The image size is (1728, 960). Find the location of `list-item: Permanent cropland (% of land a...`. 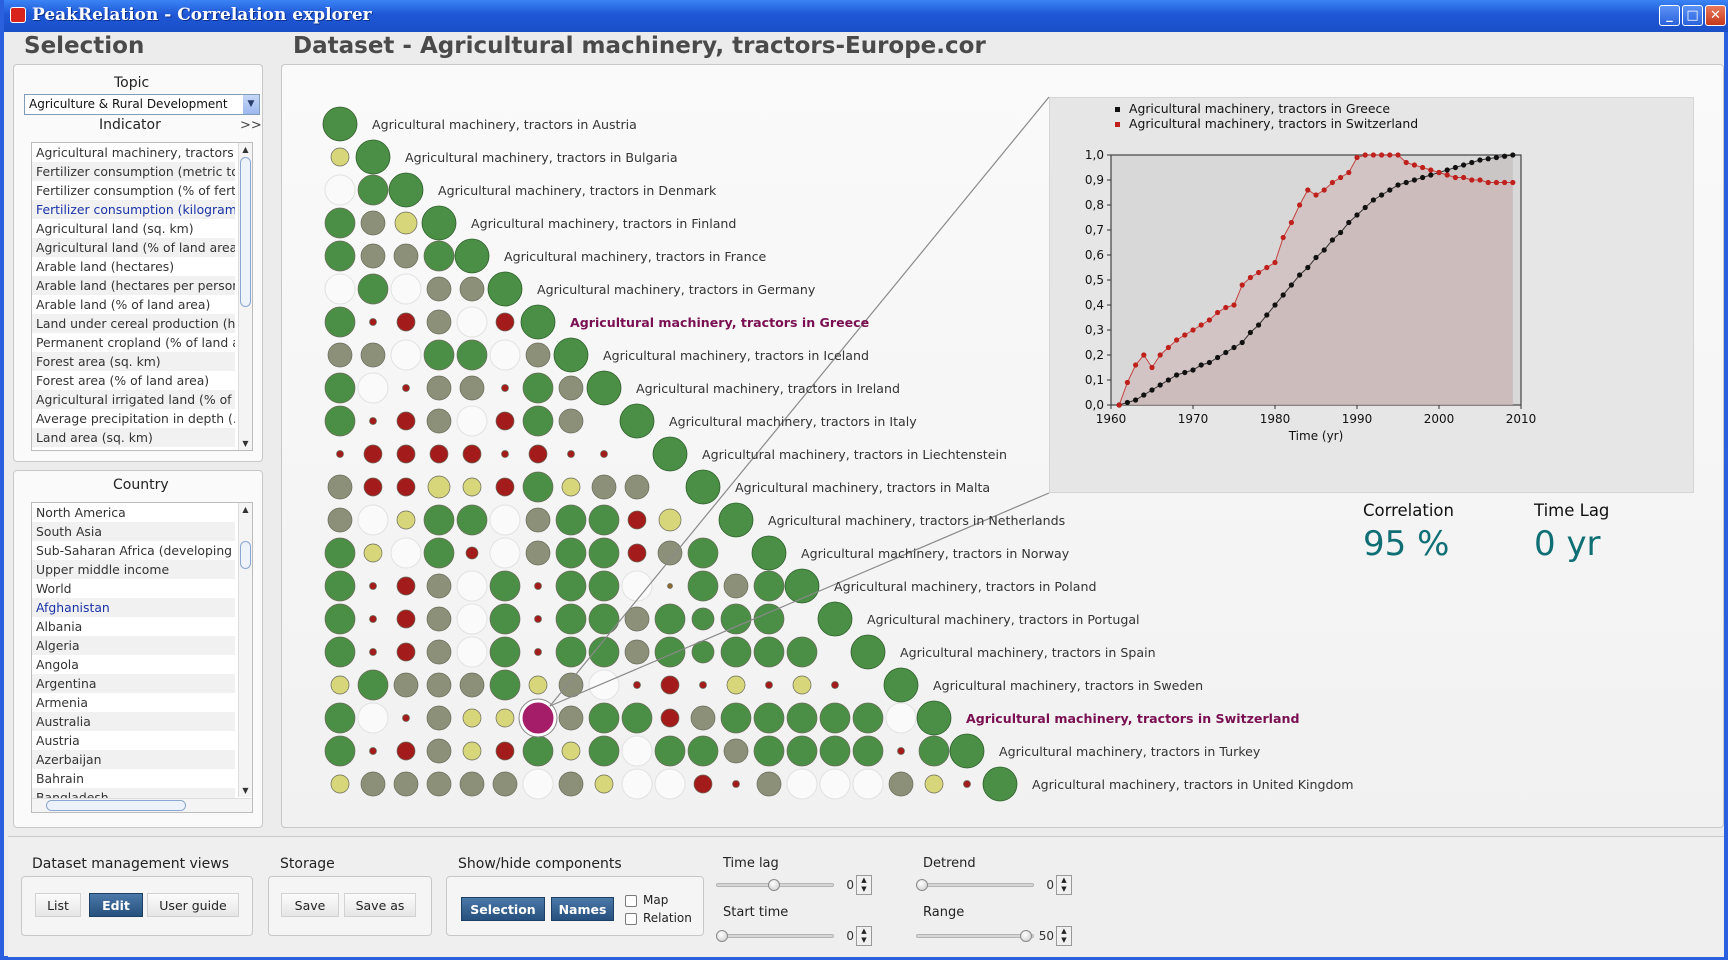

list-item: Permanent cropland (% of land a... is located at coordinates (135, 342).